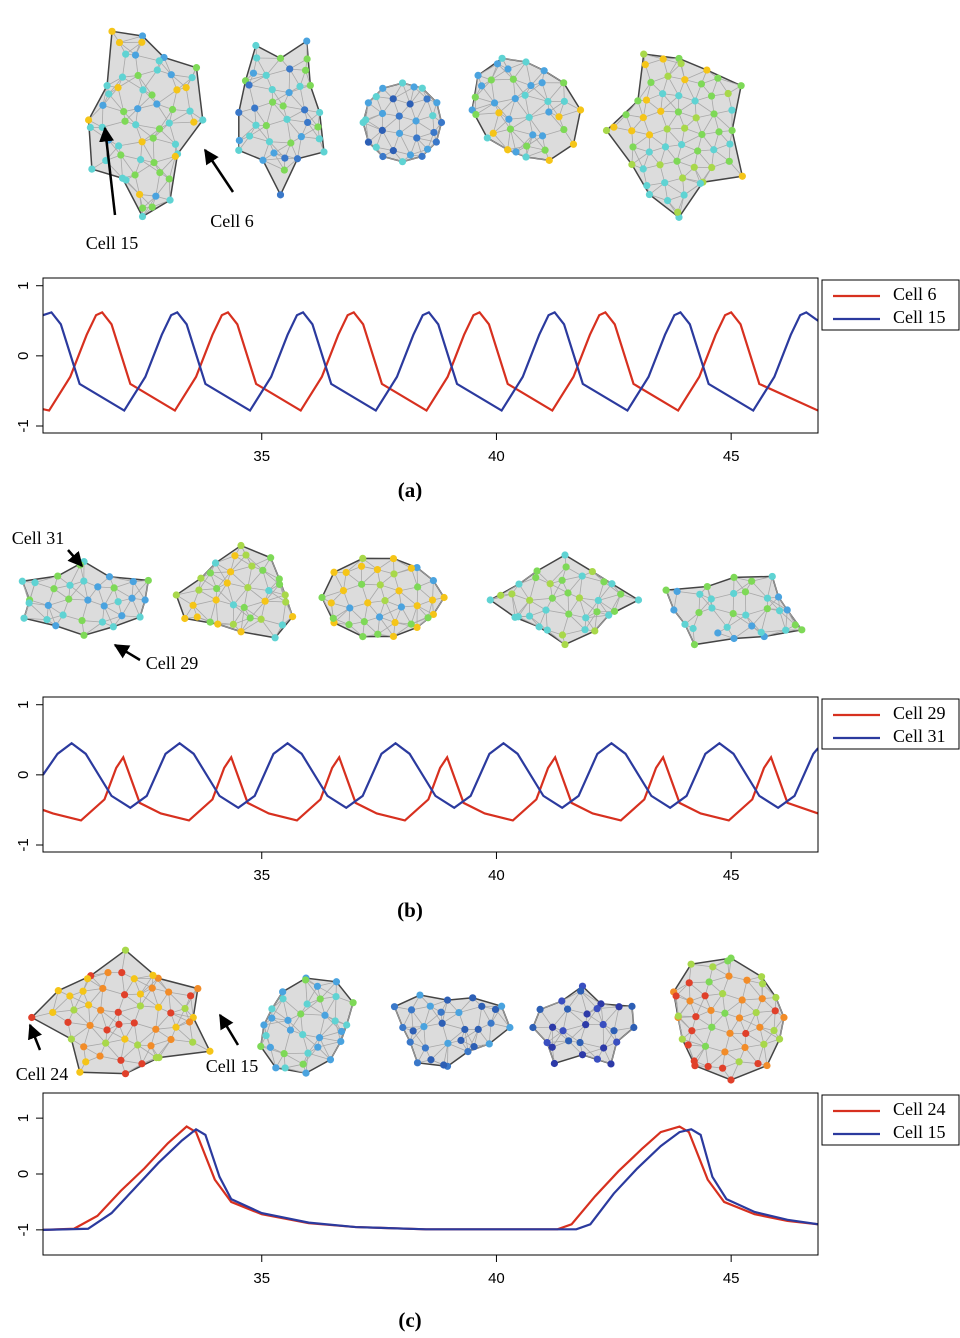  Describe the element at coordinates (409, 1320) in the screenshot. I see `caption: (c)` at that location.